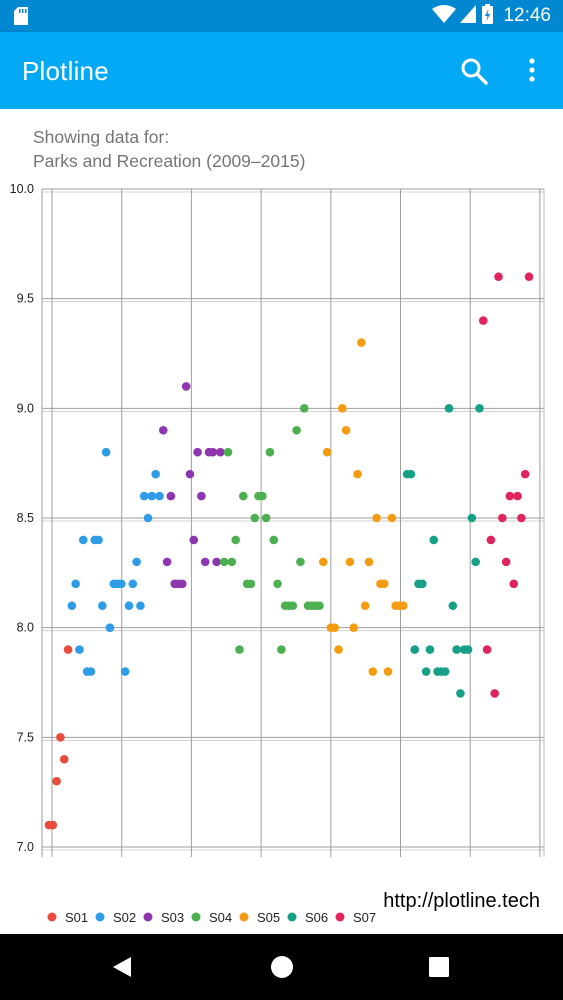 This screenshot has width=563, height=1000. Describe the element at coordinates (474, 71) in the screenshot. I see `search-icon` at that location.